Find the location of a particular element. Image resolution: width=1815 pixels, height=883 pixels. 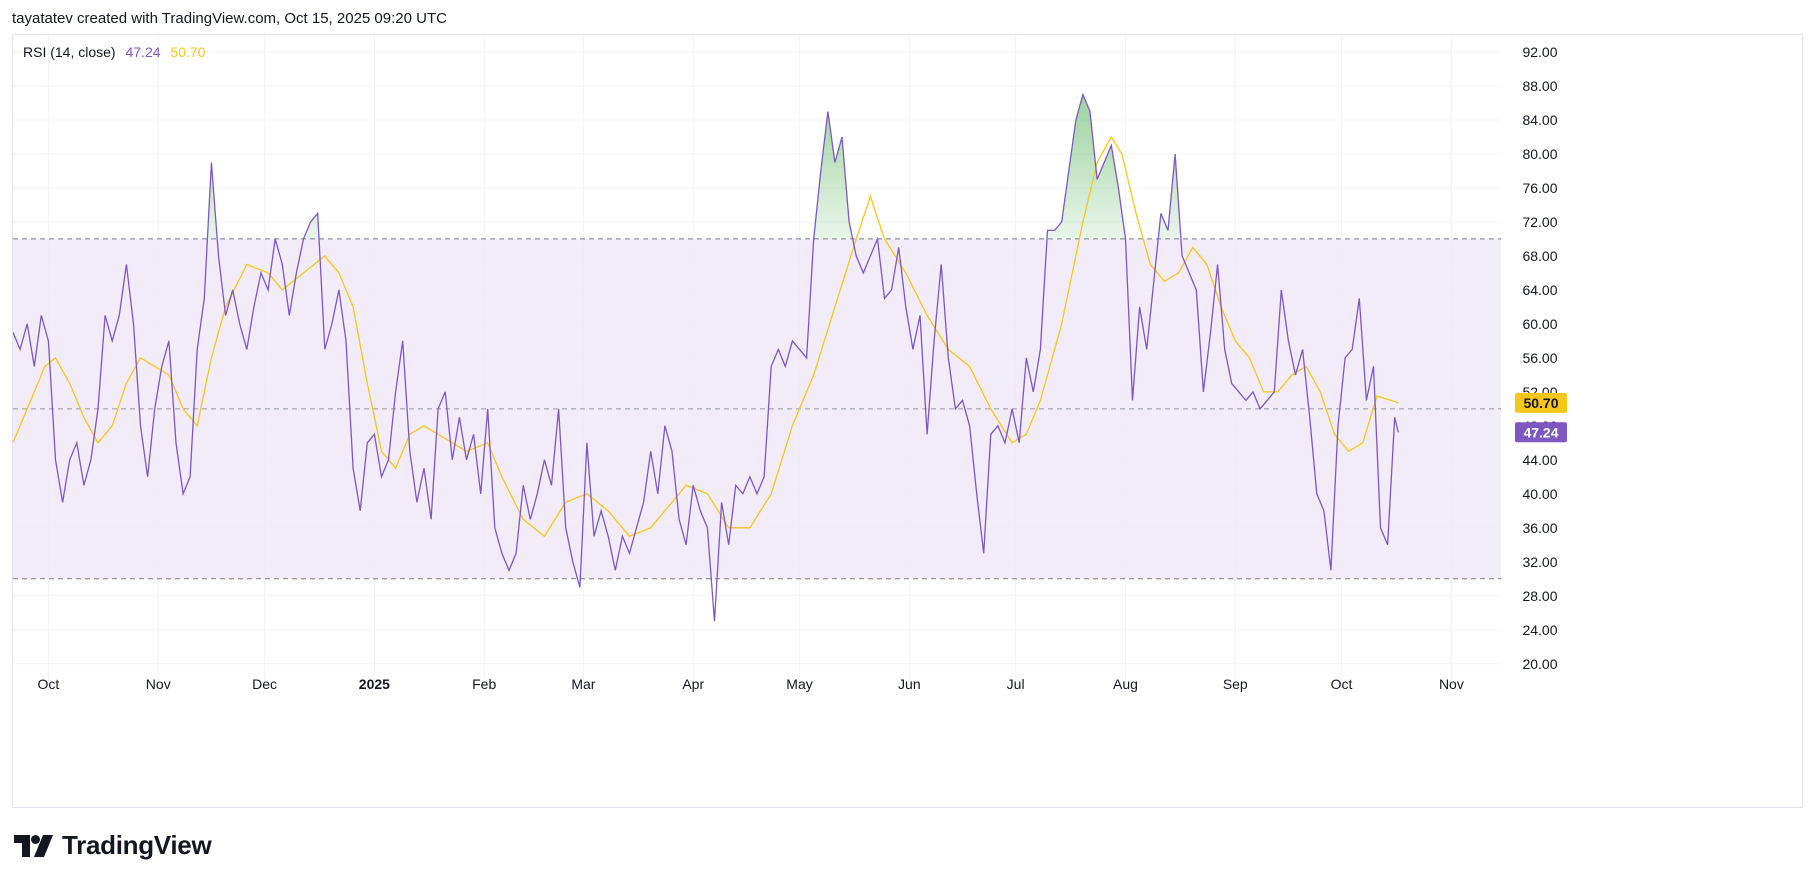

y-tick-label: 76.00 is located at coordinates (1539, 188).